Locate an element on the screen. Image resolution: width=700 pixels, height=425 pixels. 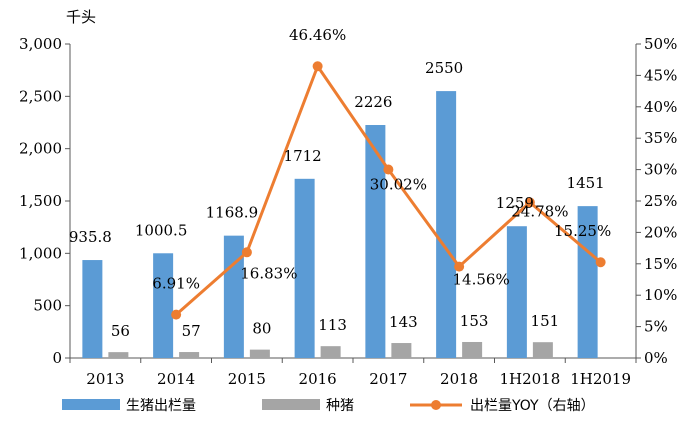
bar-breeding-pig-label: 113 is located at coordinates (332, 325).